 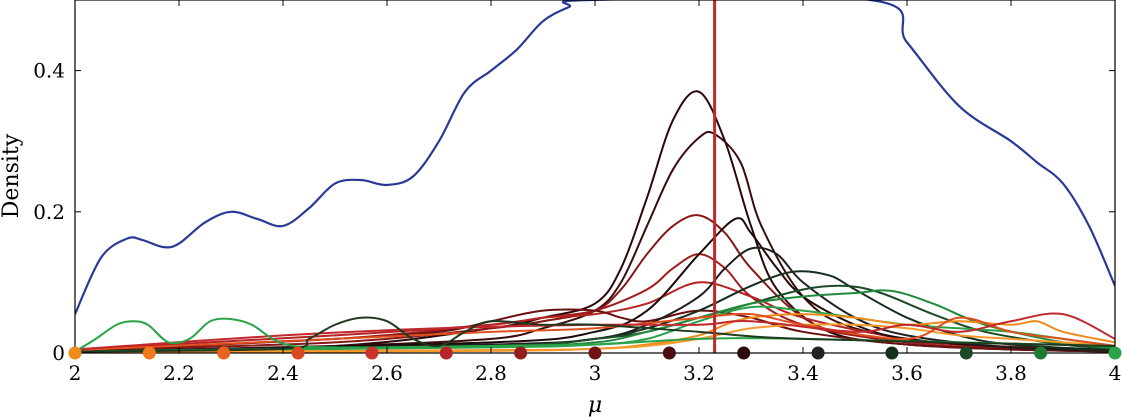 What do you see at coordinates (803, 373) in the screenshot?
I see `x-tick-label: 3.4` at bounding box center [803, 373].